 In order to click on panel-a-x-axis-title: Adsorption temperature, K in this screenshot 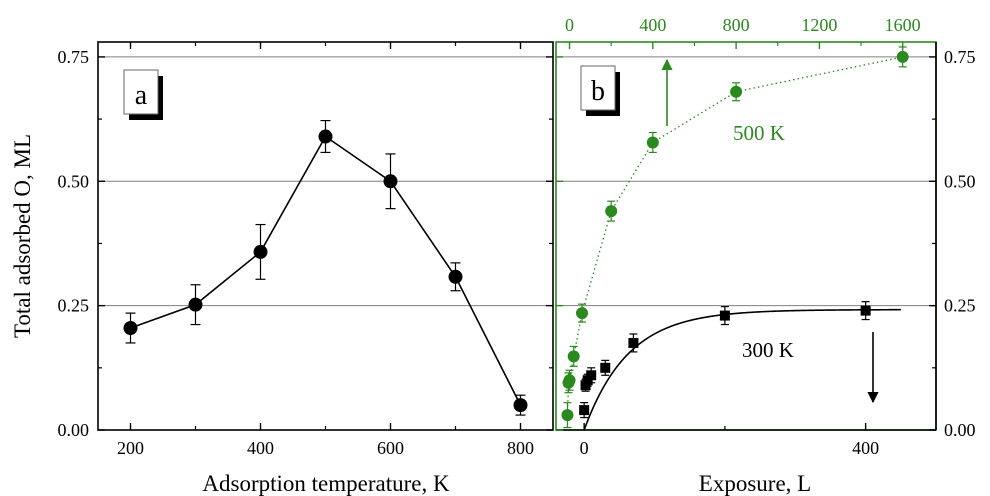, I will do `click(326, 483)`.